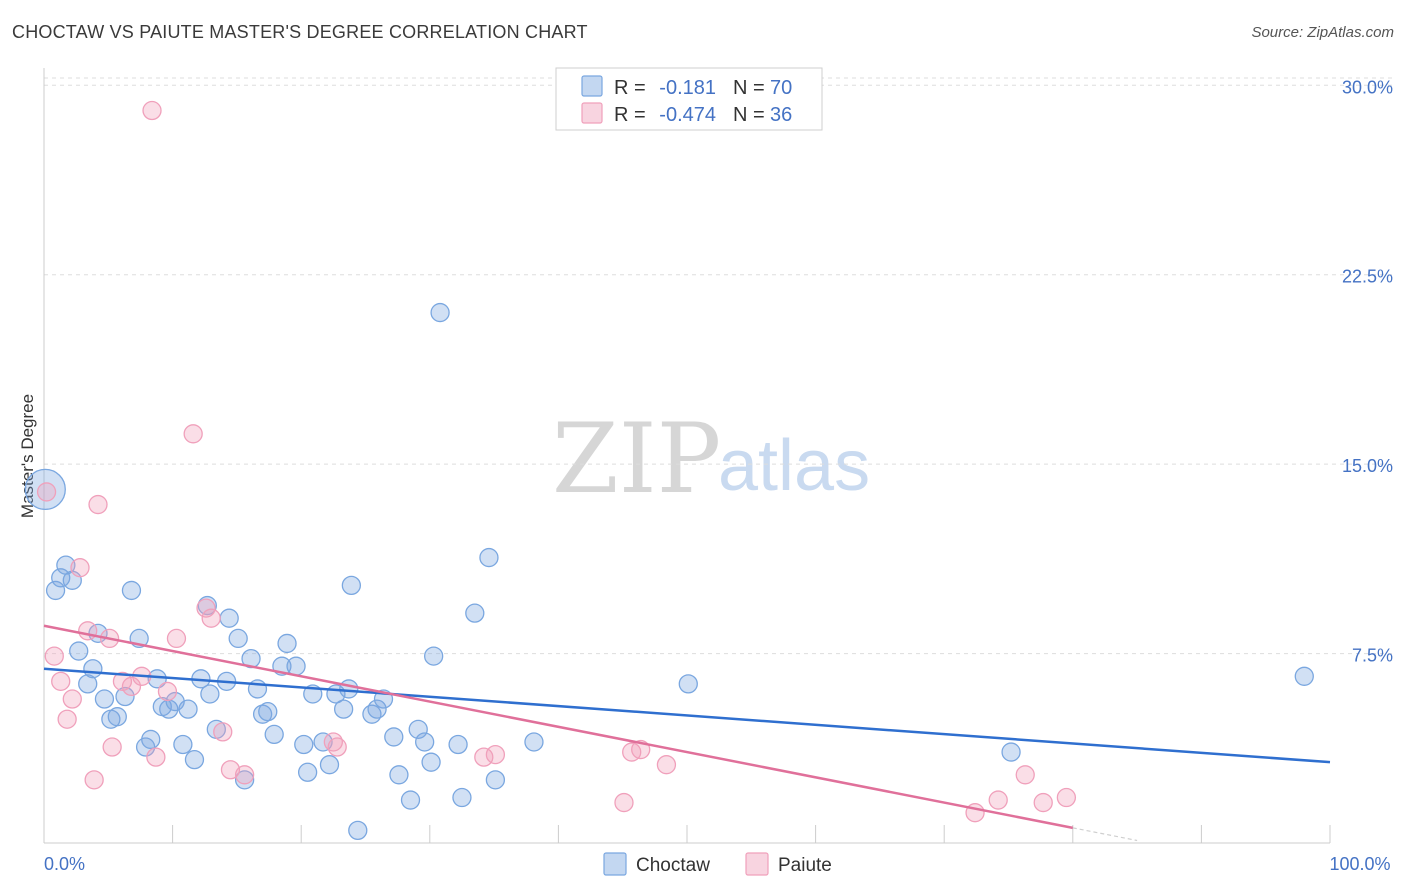  What do you see at coordinates (749, 88) in the screenshot?
I see `legend-n-label-choctaw: N =` at bounding box center [749, 88].